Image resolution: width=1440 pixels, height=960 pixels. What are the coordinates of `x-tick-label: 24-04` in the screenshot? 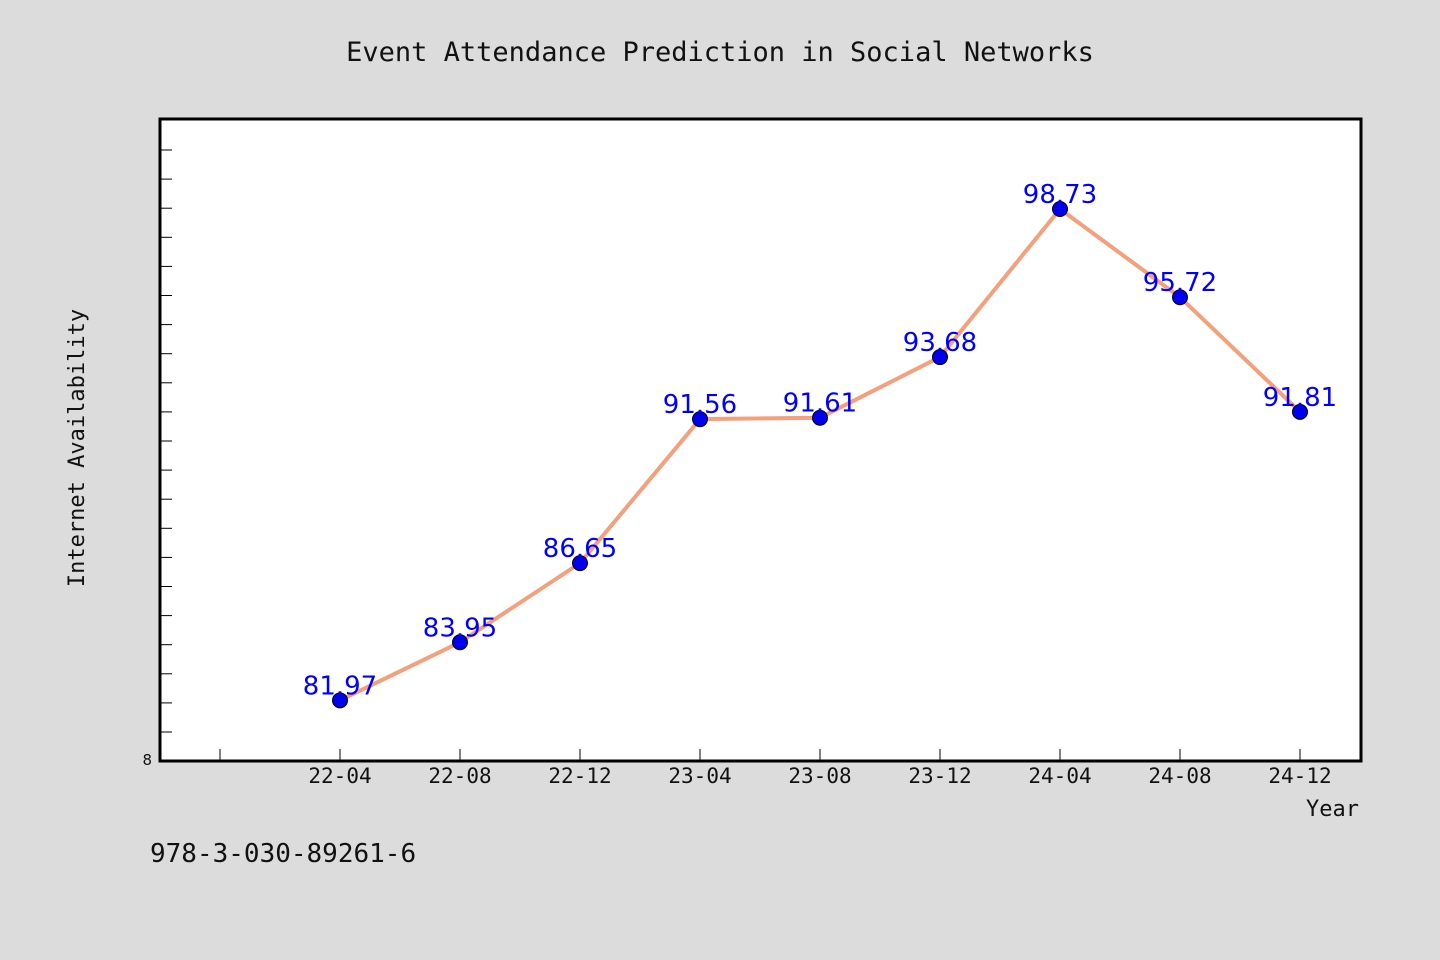 It's located at (1059, 776).